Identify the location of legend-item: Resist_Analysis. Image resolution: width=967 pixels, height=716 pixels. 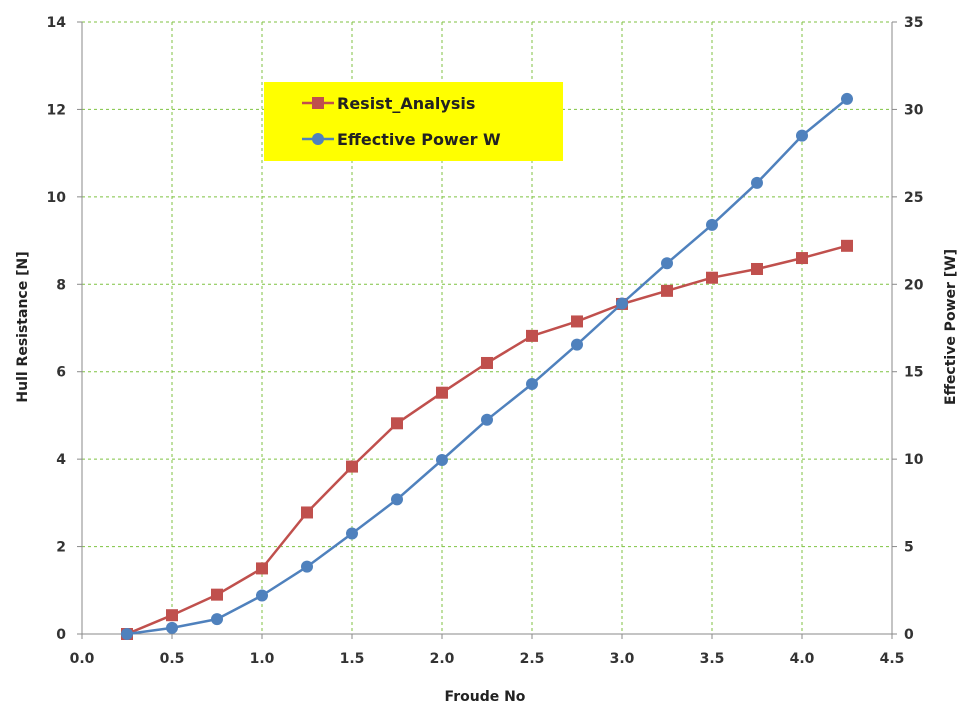
(388, 103).